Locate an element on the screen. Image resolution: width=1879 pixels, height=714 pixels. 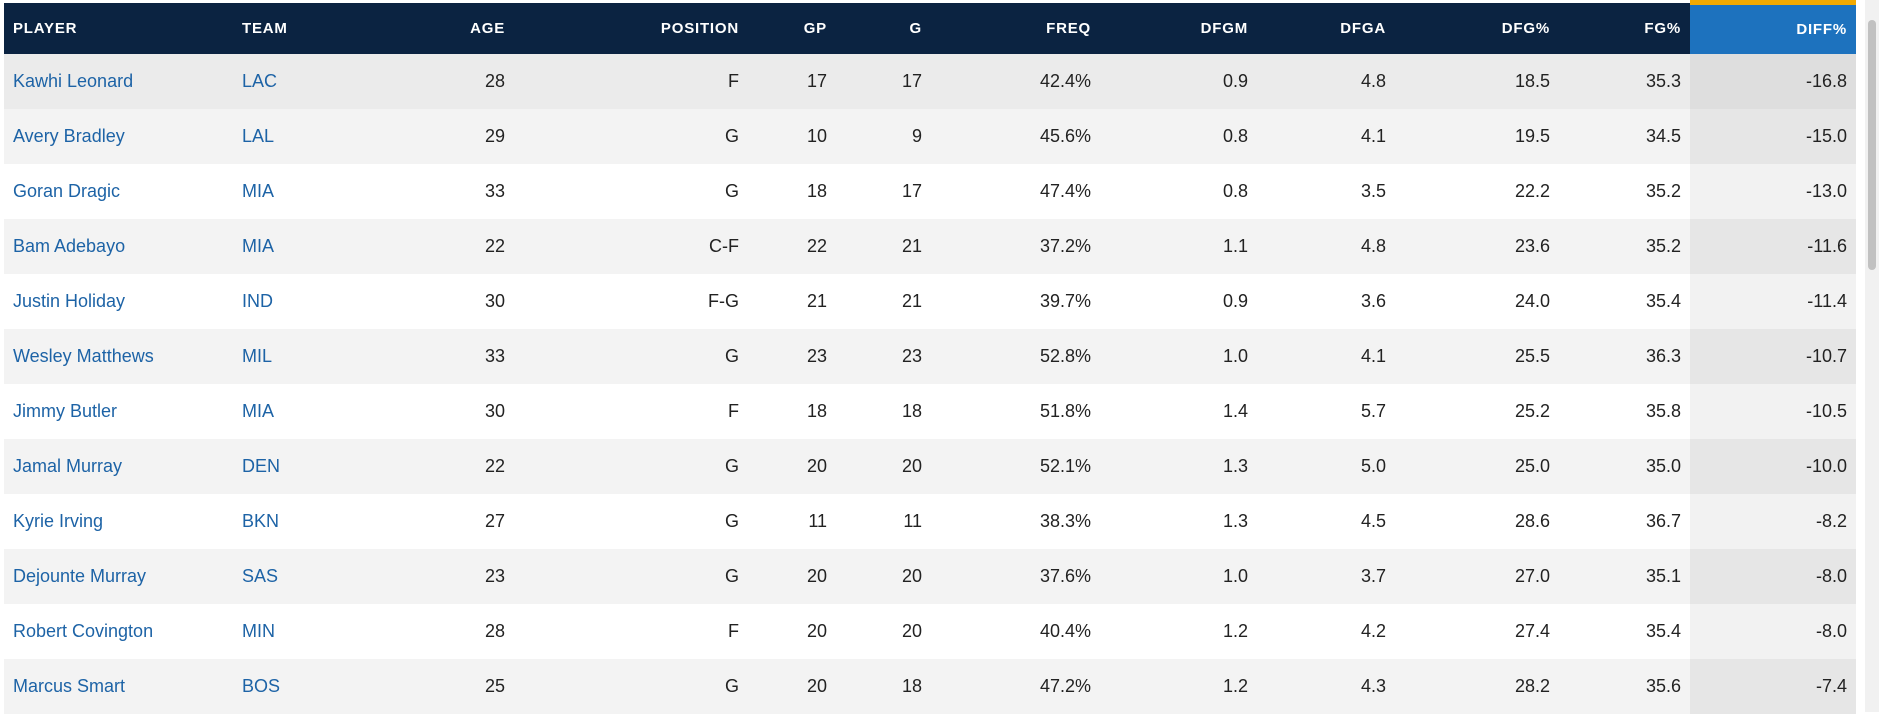
cell-team: LAC is located at coordinates (312, 81).